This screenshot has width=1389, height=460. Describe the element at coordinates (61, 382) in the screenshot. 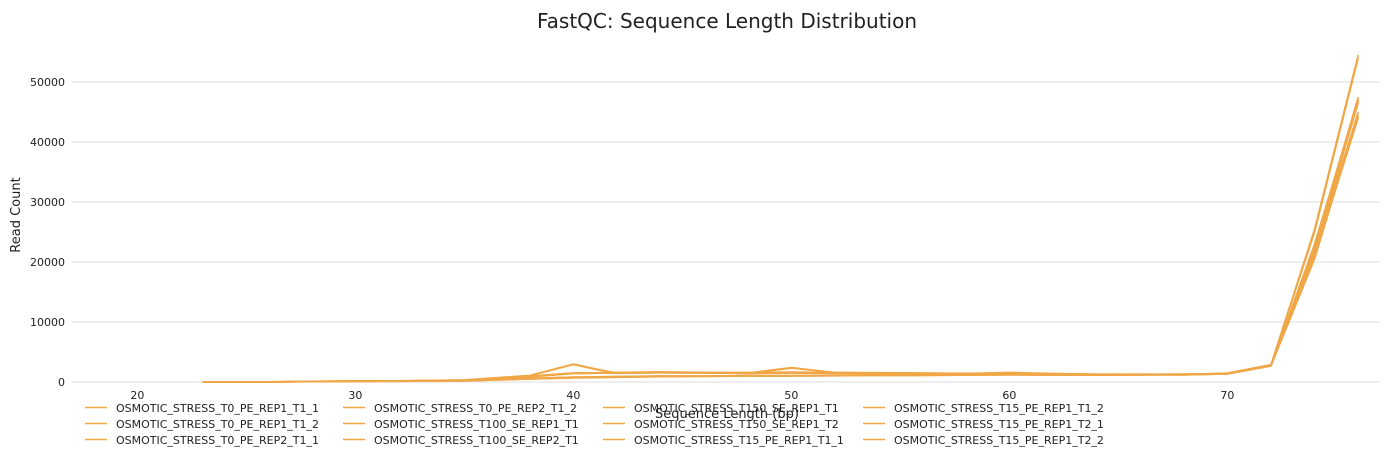

I see `y-tick-label: 0` at that location.